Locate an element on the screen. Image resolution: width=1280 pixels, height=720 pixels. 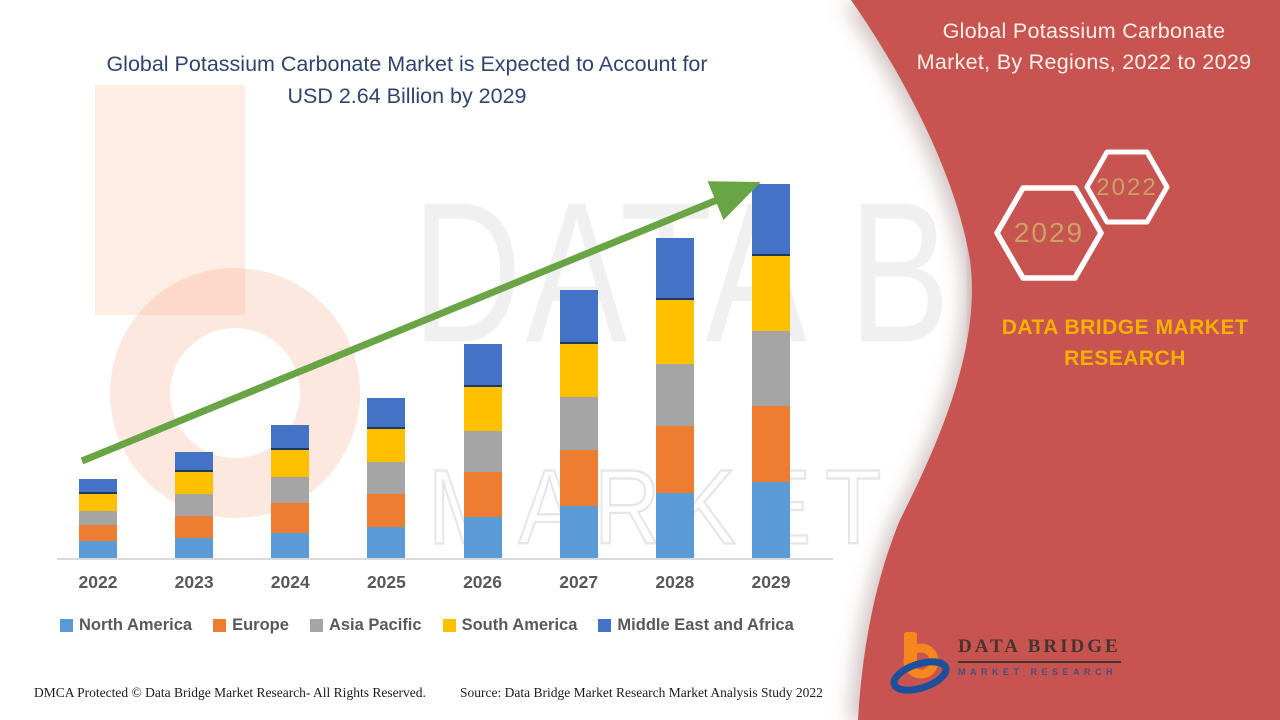
bar-segment-europe-2028 is located at coordinates (674, 459).